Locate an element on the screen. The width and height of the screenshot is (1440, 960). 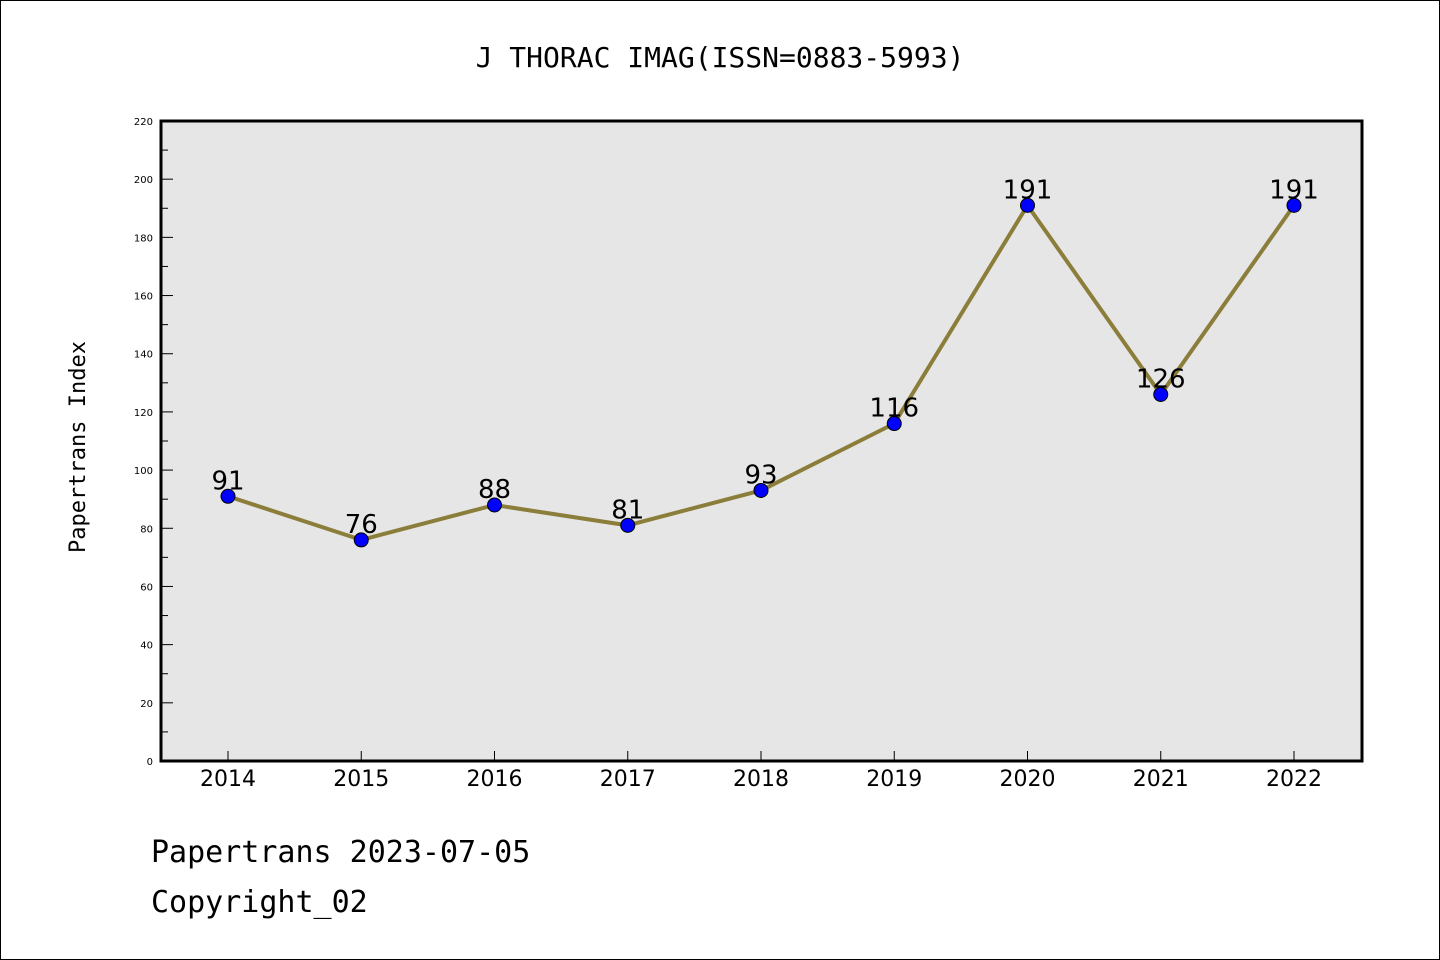
chart-title: J THORAC IMAG(ISSN=0883-5993) is located at coordinates (720, 57).